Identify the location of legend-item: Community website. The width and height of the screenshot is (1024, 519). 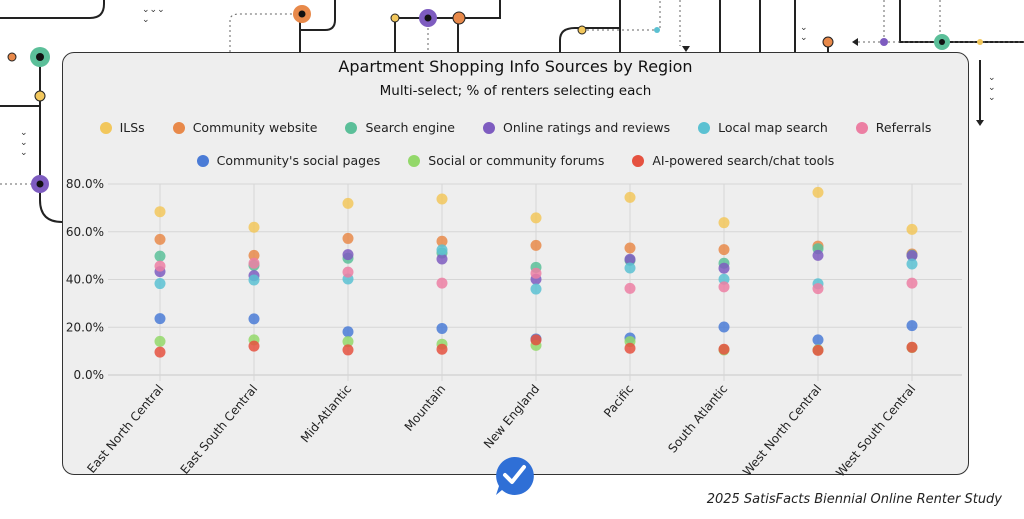
(245, 127).